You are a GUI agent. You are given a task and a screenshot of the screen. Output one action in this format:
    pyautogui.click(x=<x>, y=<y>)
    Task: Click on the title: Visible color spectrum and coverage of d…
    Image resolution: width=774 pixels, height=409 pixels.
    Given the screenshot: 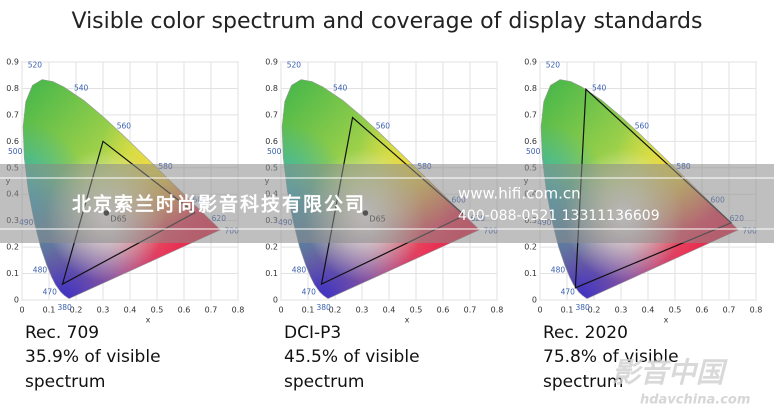 What is the action you would take?
    pyautogui.click(x=387, y=21)
    